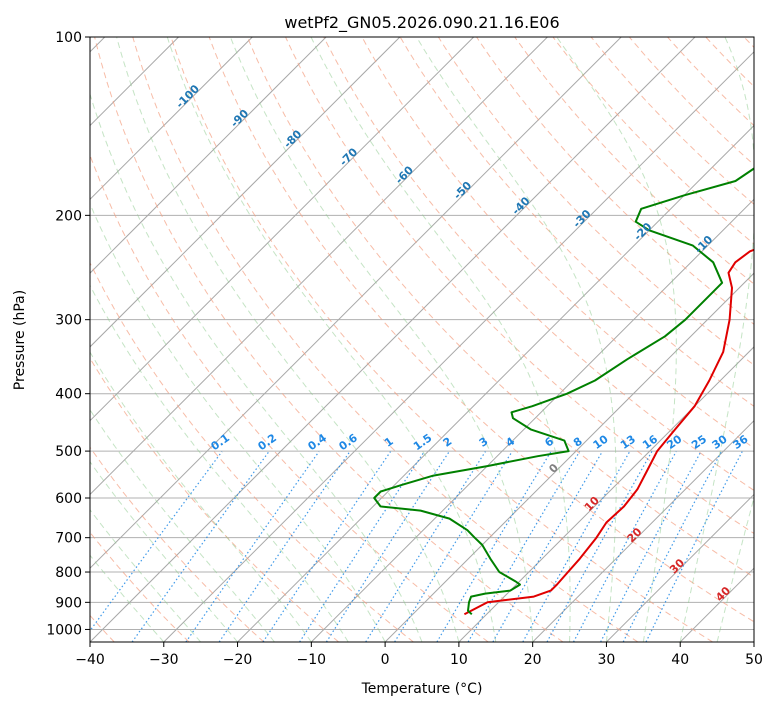 The height and width of the screenshot is (708, 775). I want to click on chart-title: wetPf2_GN05.2026.090.21.16.E06, so click(421, 23).